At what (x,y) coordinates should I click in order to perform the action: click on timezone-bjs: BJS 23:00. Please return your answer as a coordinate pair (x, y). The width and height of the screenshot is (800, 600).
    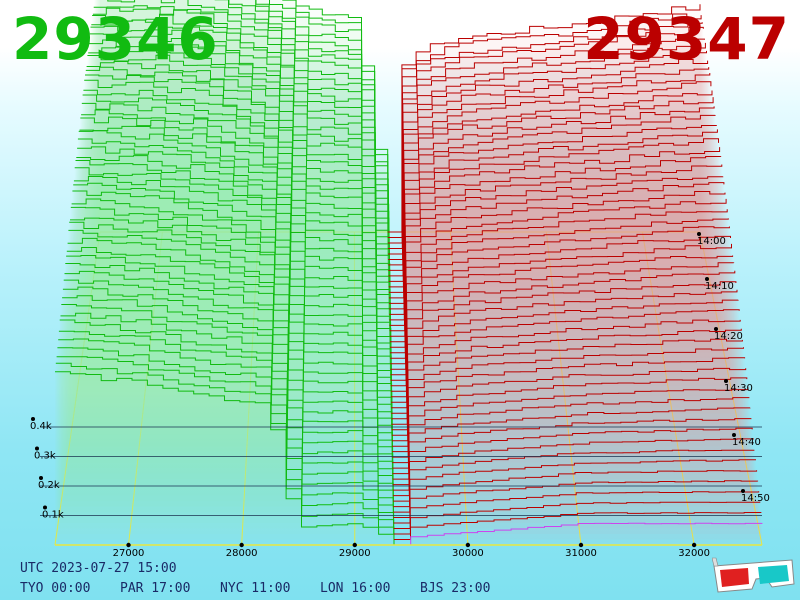
    Looking at the image, I should click on (455, 588).